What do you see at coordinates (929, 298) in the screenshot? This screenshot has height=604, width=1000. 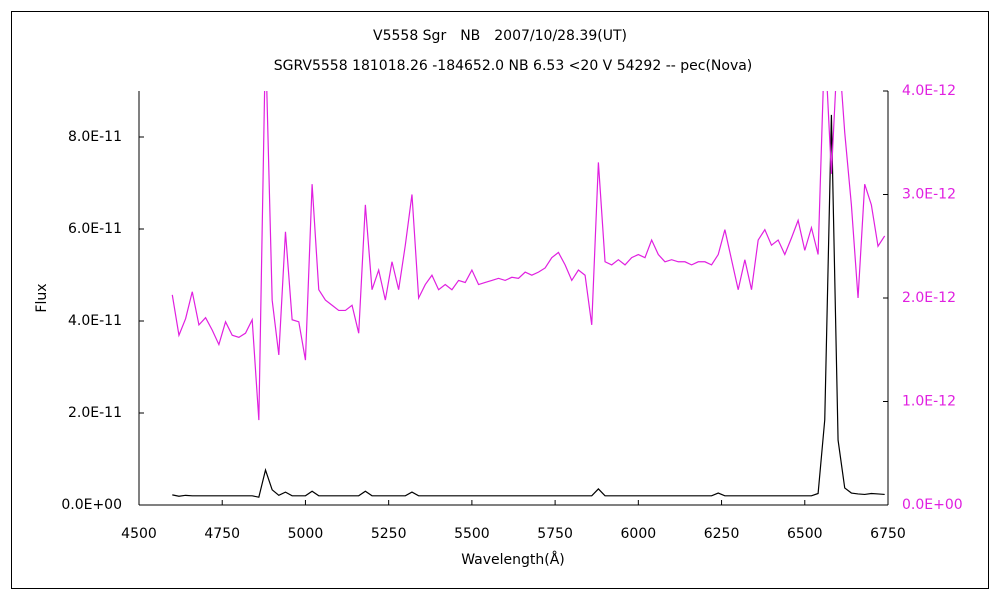 I see `y2-tick-label: 2.0E-12` at bounding box center [929, 298].